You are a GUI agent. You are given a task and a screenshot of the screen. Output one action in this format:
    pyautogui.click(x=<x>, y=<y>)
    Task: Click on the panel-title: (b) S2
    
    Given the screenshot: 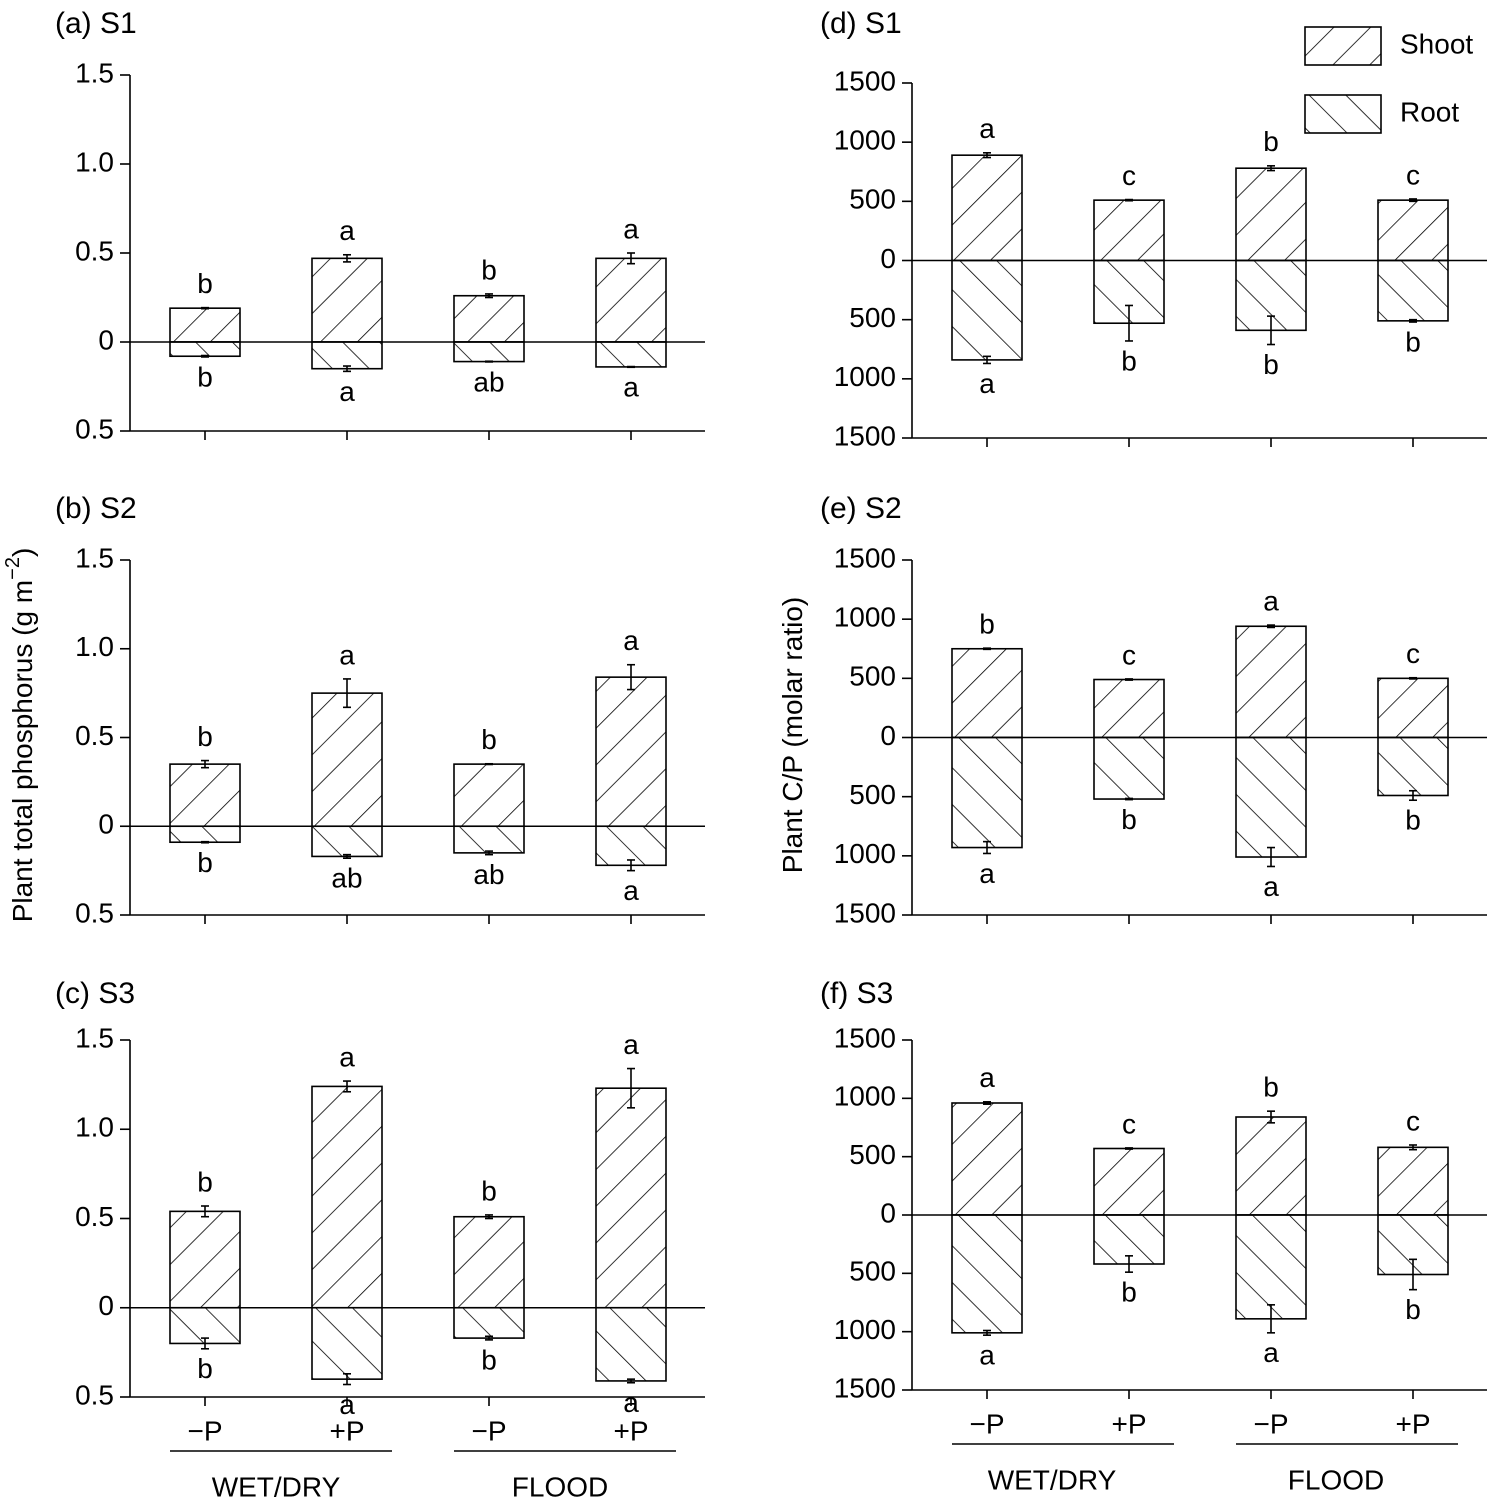 What is the action you would take?
    pyautogui.click(x=96, y=508)
    